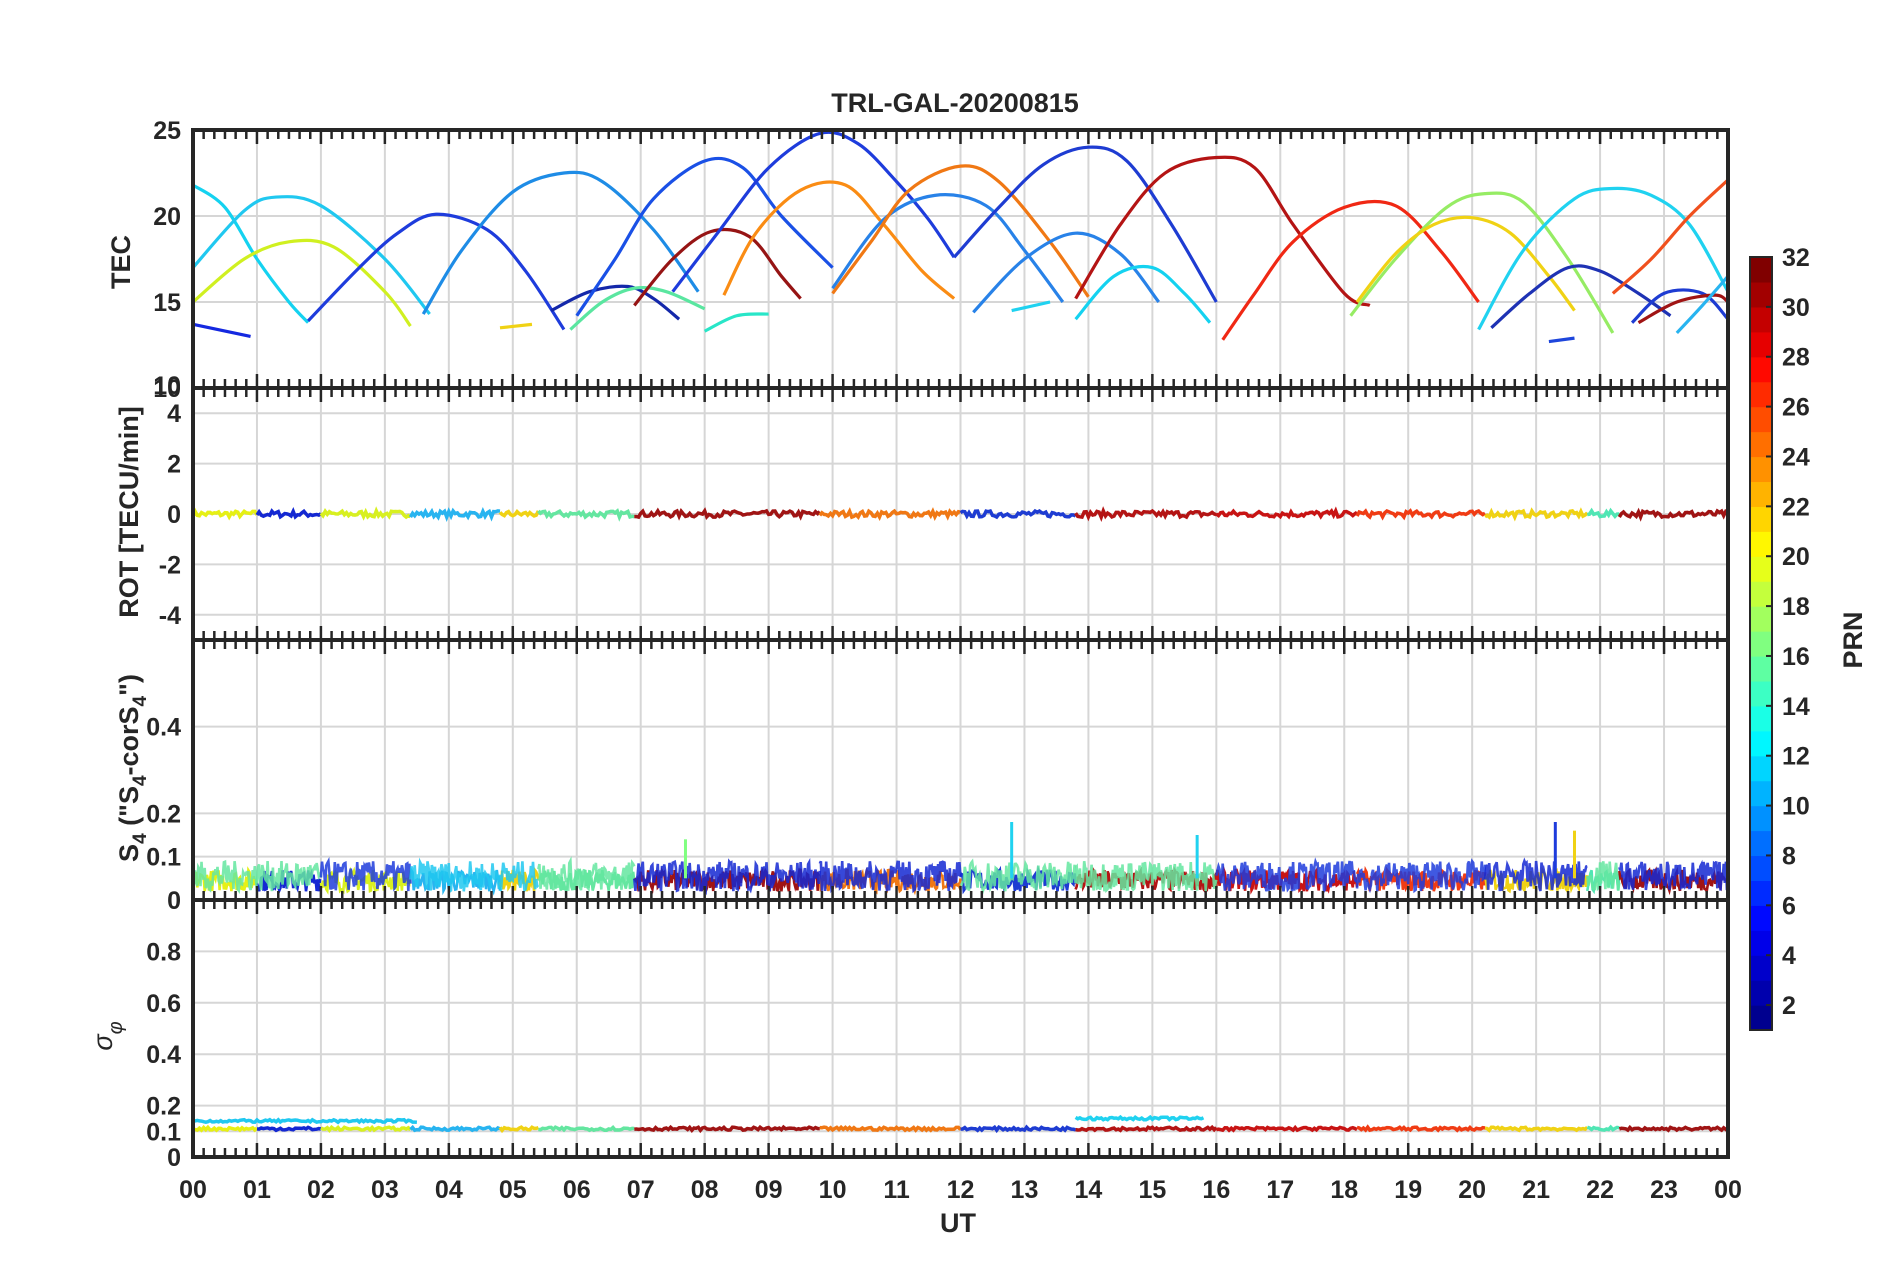 The width and height of the screenshot is (1902, 1272). Describe the element at coordinates (132, 768) in the screenshot. I see `s4-ylabel: S4 ("S4-corS4")` at that location.